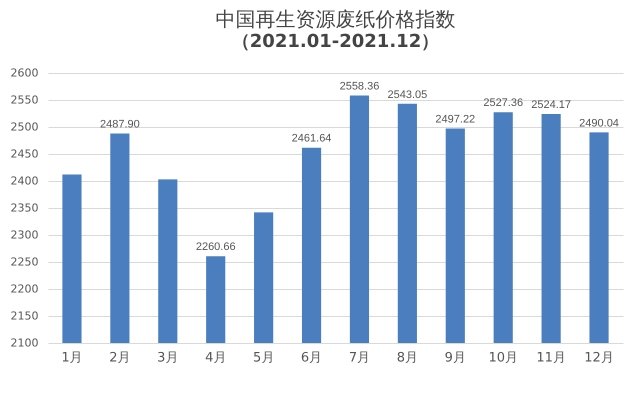 The height and width of the screenshot is (400, 640). I want to click on data-label: 2543.05, so click(407, 94).